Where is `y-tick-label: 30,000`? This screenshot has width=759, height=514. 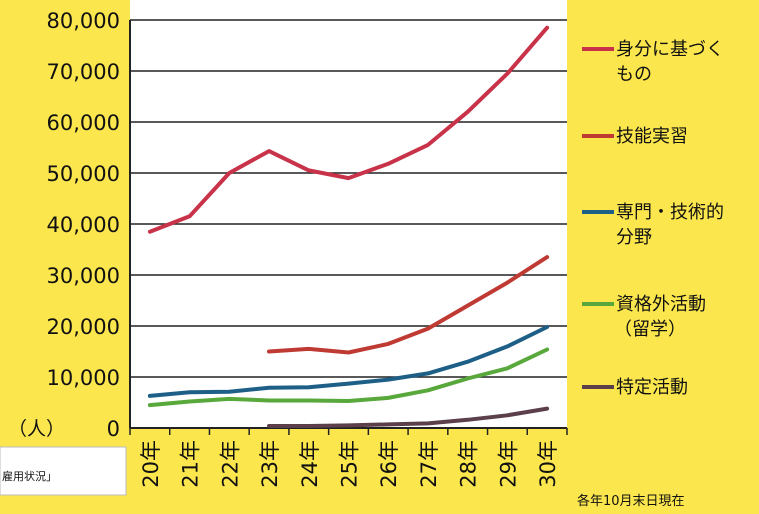 y-tick-label: 30,000 is located at coordinates (83, 276).